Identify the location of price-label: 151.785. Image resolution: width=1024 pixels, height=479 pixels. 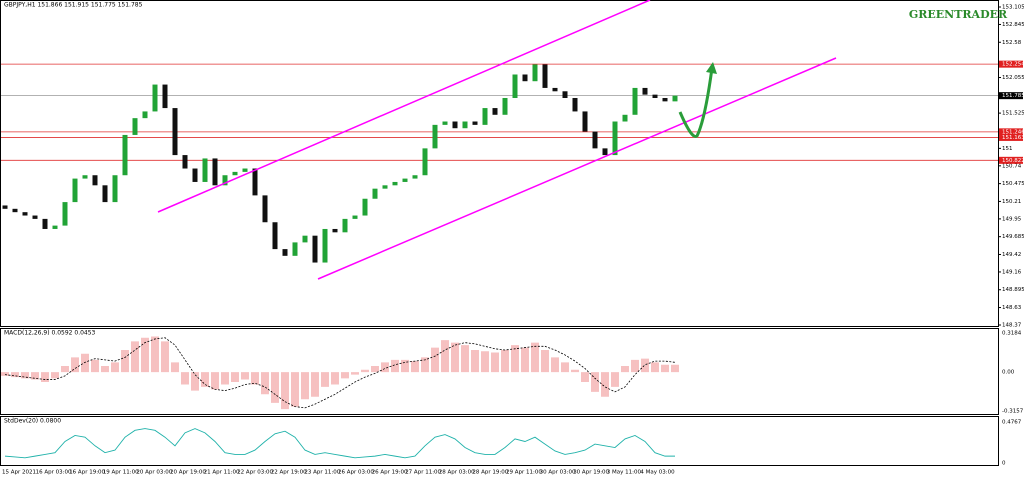
(1013, 96).